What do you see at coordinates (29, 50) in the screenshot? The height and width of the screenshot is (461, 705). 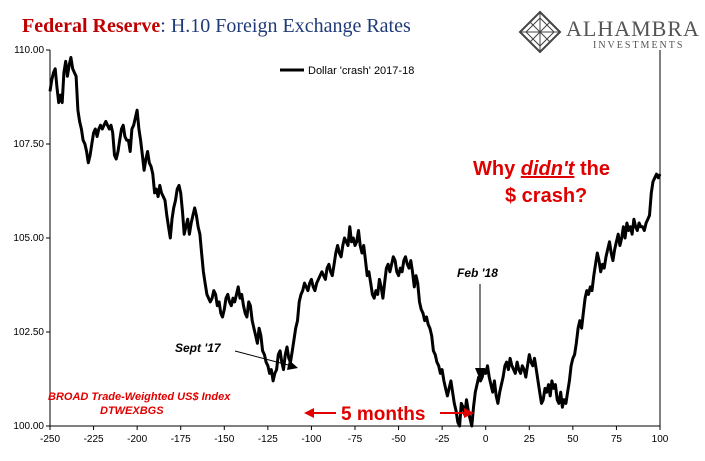 I see `y-tick-label: 110.00` at bounding box center [29, 50].